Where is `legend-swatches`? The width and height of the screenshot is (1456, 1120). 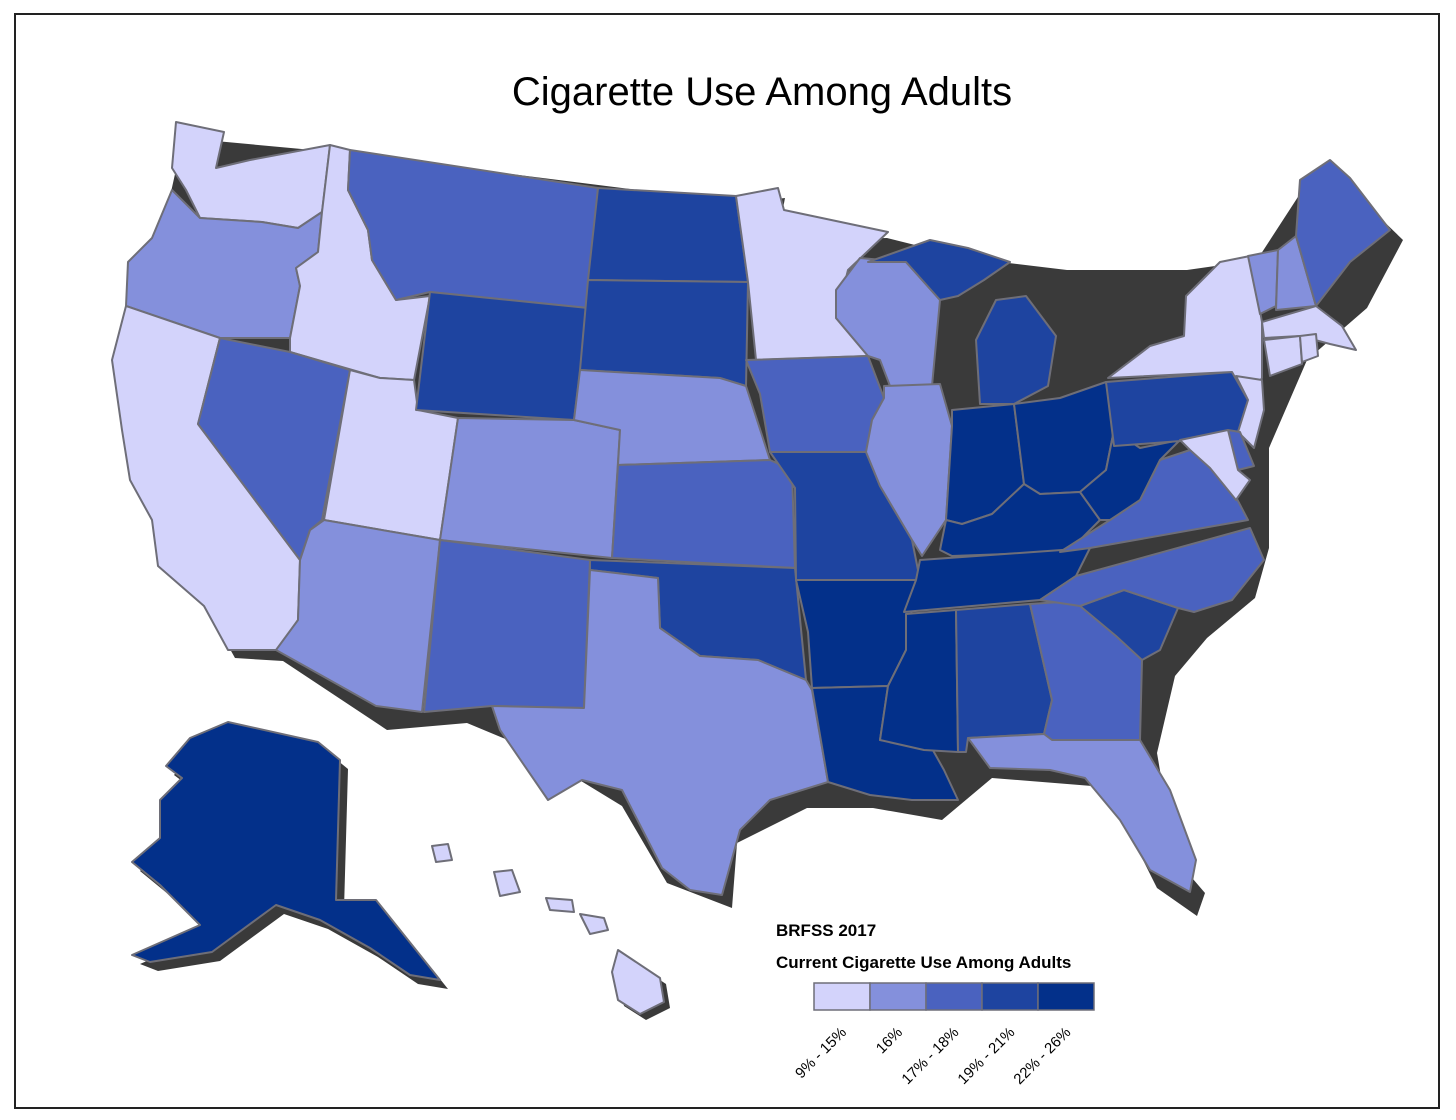
legend-swatches is located at coordinates (954, 996).